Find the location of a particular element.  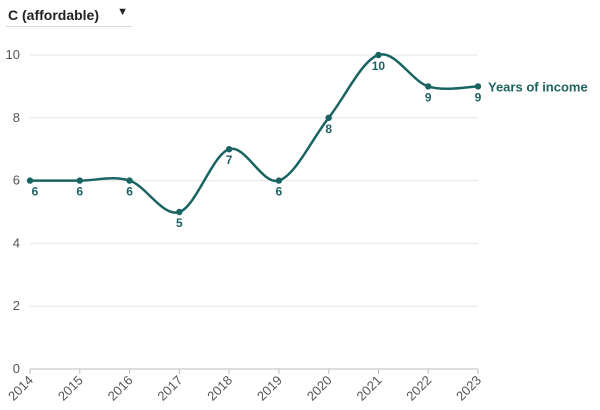

x-tick-label: 2019 is located at coordinates (269, 388).